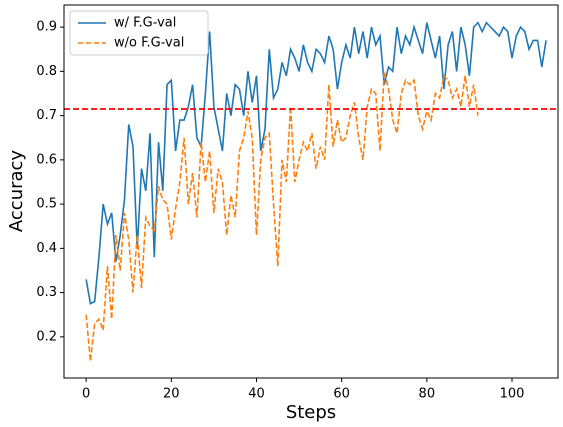  I want to click on x-tick-label: 100, so click(512, 394).